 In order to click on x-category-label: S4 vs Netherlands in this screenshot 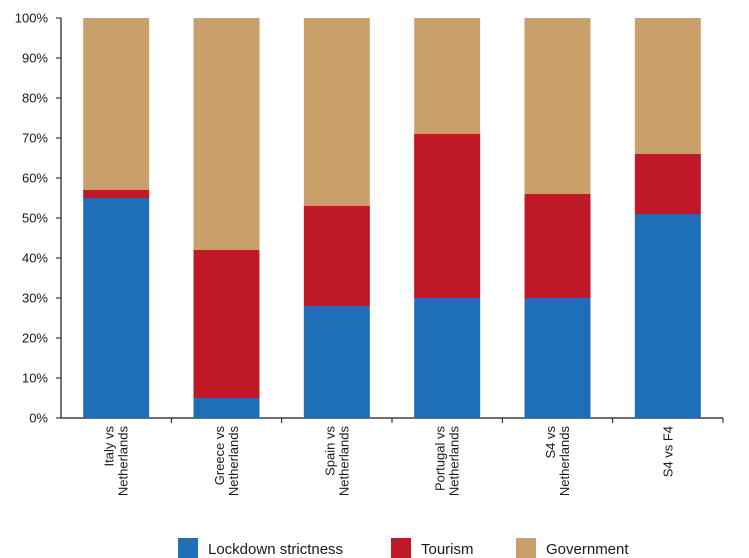, I will do `click(557, 461)`.